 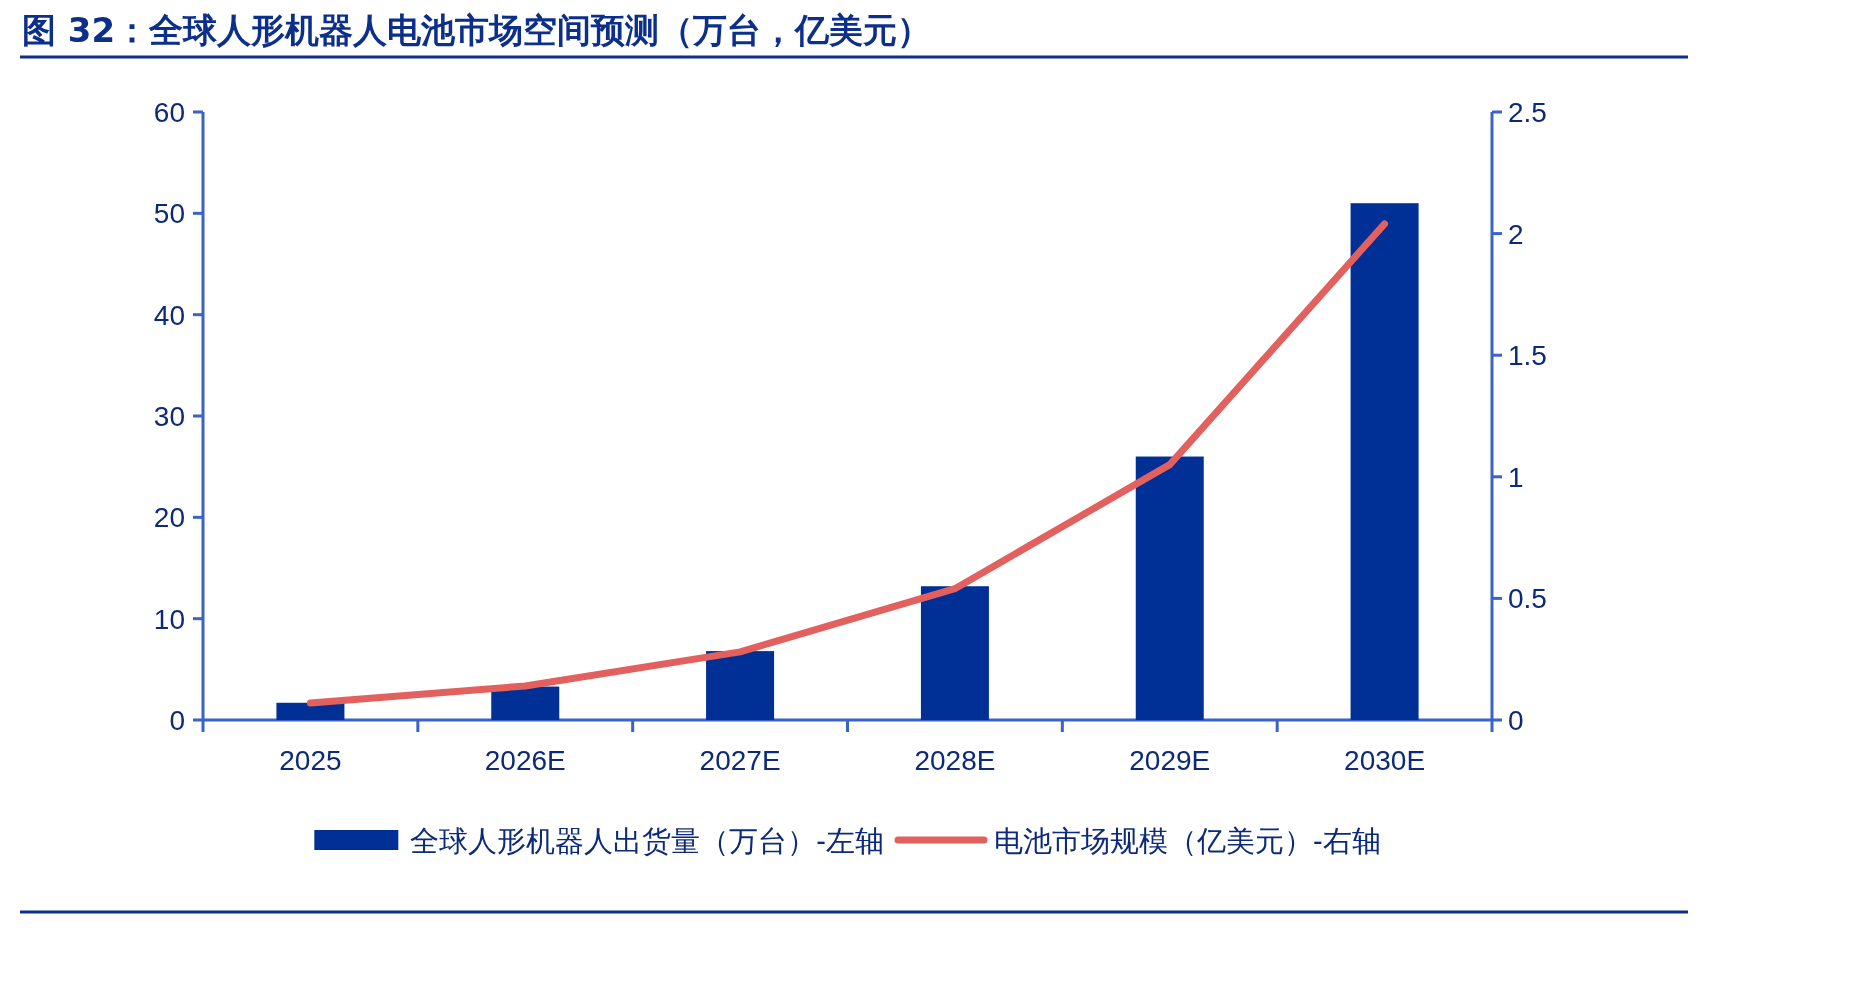 I want to click on x-tick-label: 2026E, so click(x=525, y=760).